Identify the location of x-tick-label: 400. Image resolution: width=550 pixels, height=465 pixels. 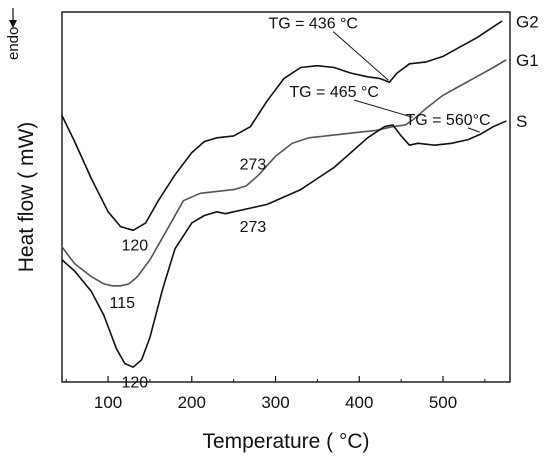
(359, 402).